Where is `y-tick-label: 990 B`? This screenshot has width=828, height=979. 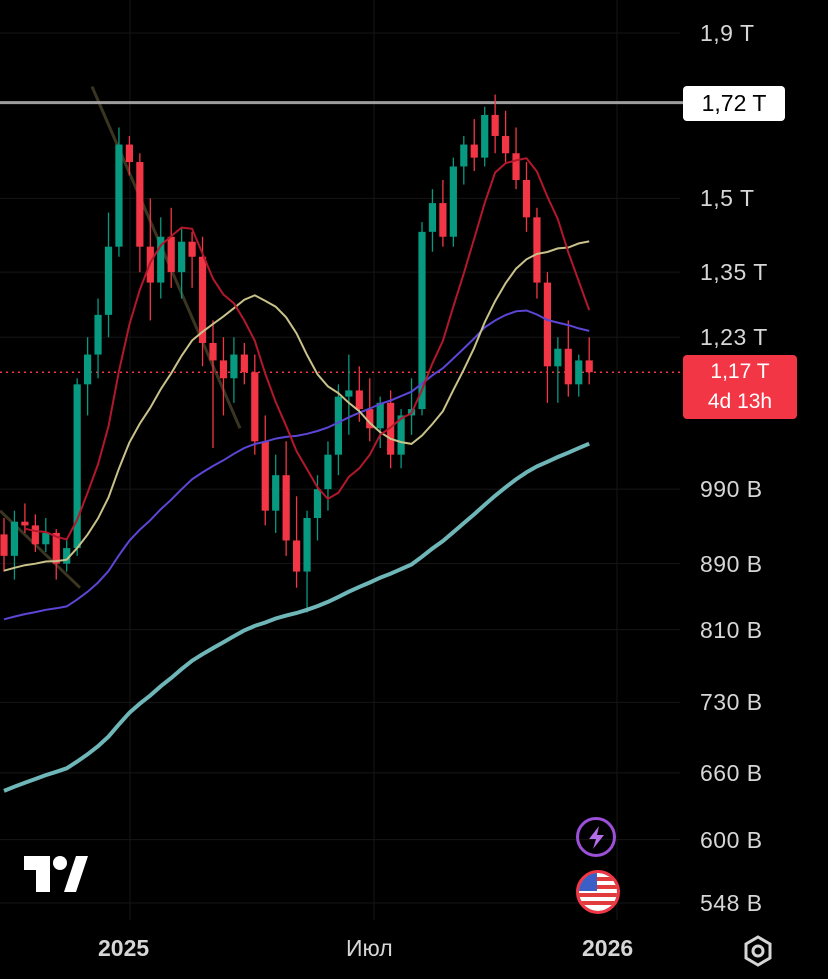
y-tick-label: 990 B is located at coordinates (731, 489).